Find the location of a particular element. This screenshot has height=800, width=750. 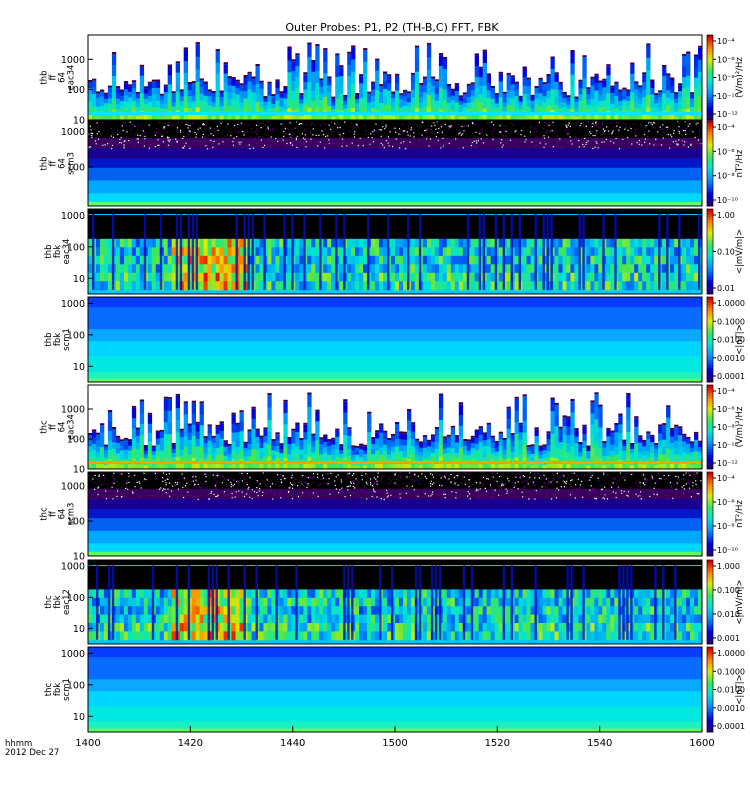

colorbar-tick-label: 10⁻¹⁰ is located at coordinates (727, 445).